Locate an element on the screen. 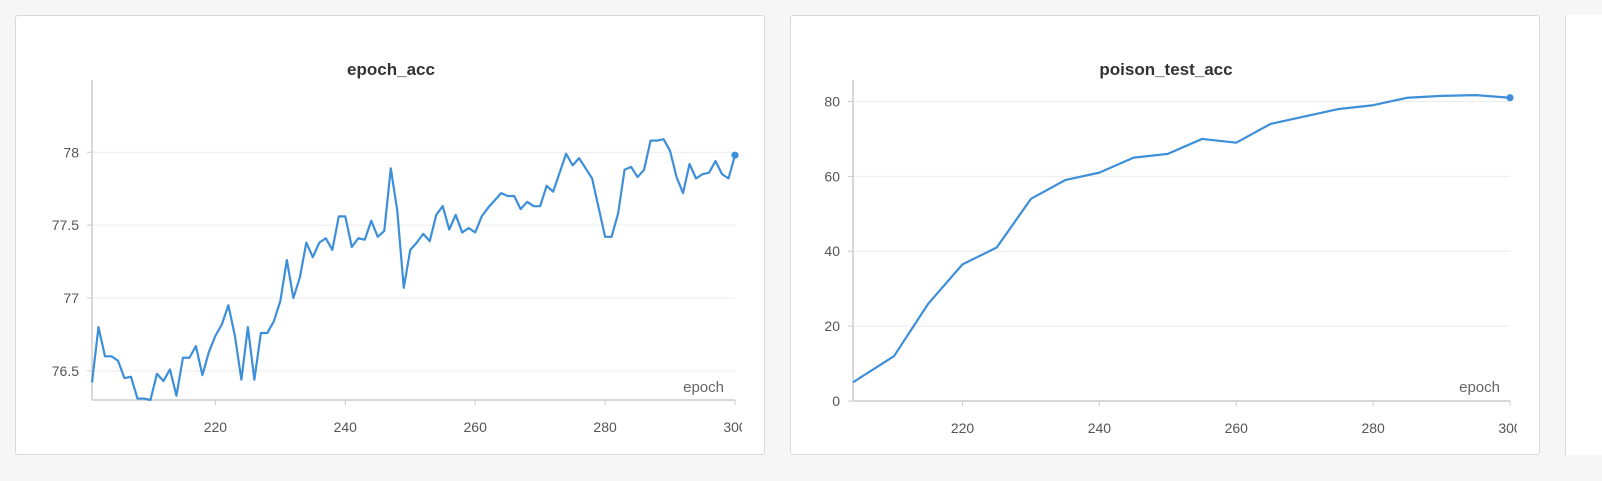 The height and width of the screenshot is (481, 1602). y-tick-label: 77 is located at coordinates (71, 298).